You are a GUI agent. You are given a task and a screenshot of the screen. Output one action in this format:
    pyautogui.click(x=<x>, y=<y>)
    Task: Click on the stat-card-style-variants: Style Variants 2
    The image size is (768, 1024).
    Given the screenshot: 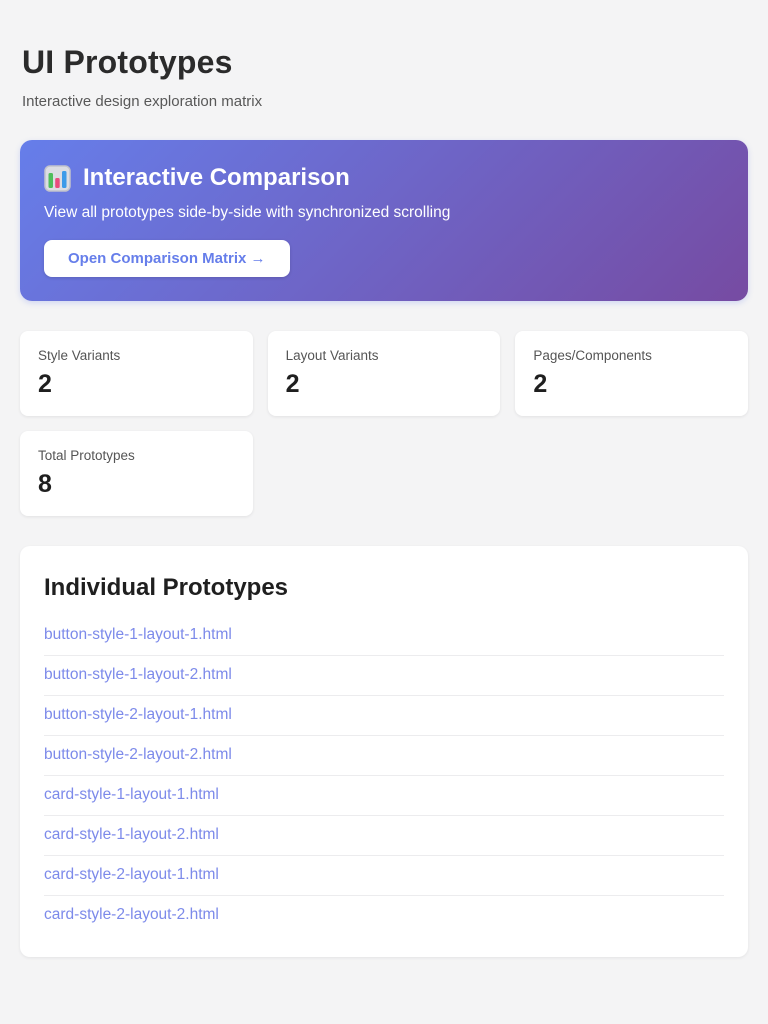 What is the action you would take?
    pyautogui.click(x=136, y=373)
    